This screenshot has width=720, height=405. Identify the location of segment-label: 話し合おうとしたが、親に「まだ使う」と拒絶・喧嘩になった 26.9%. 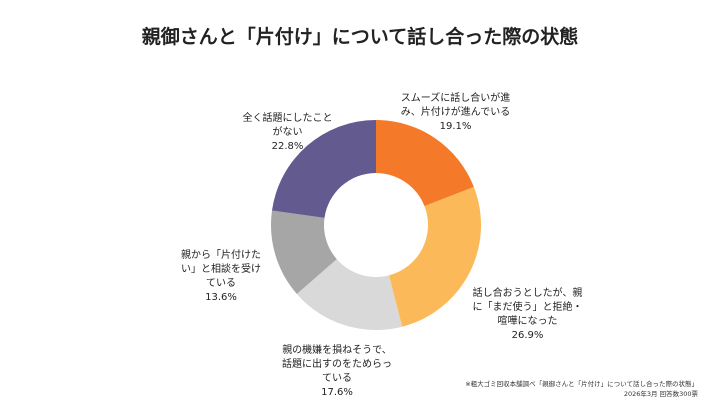
(527, 315).